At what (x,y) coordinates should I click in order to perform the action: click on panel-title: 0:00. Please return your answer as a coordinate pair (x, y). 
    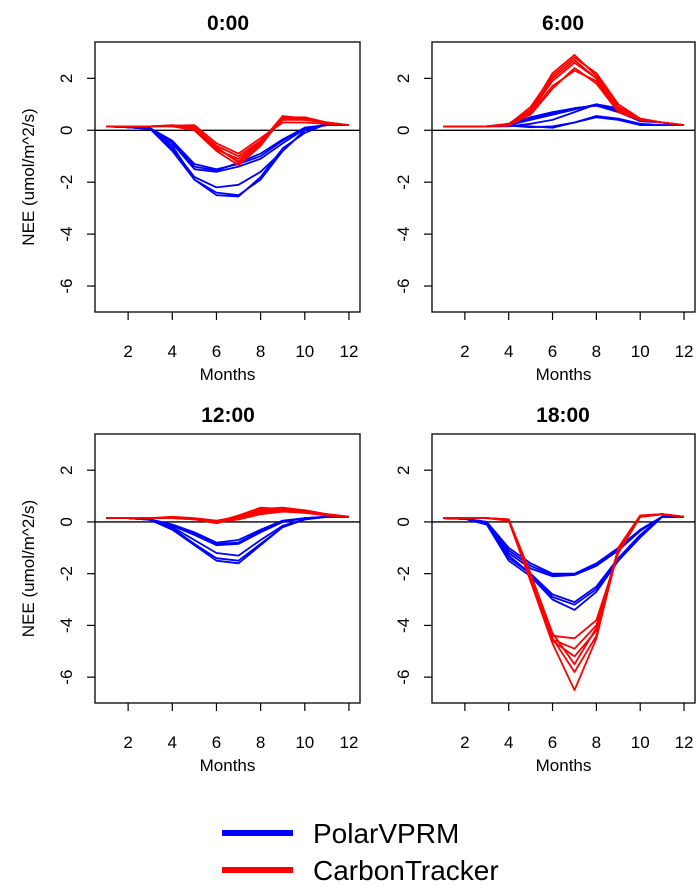
    Looking at the image, I should click on (228, 23).